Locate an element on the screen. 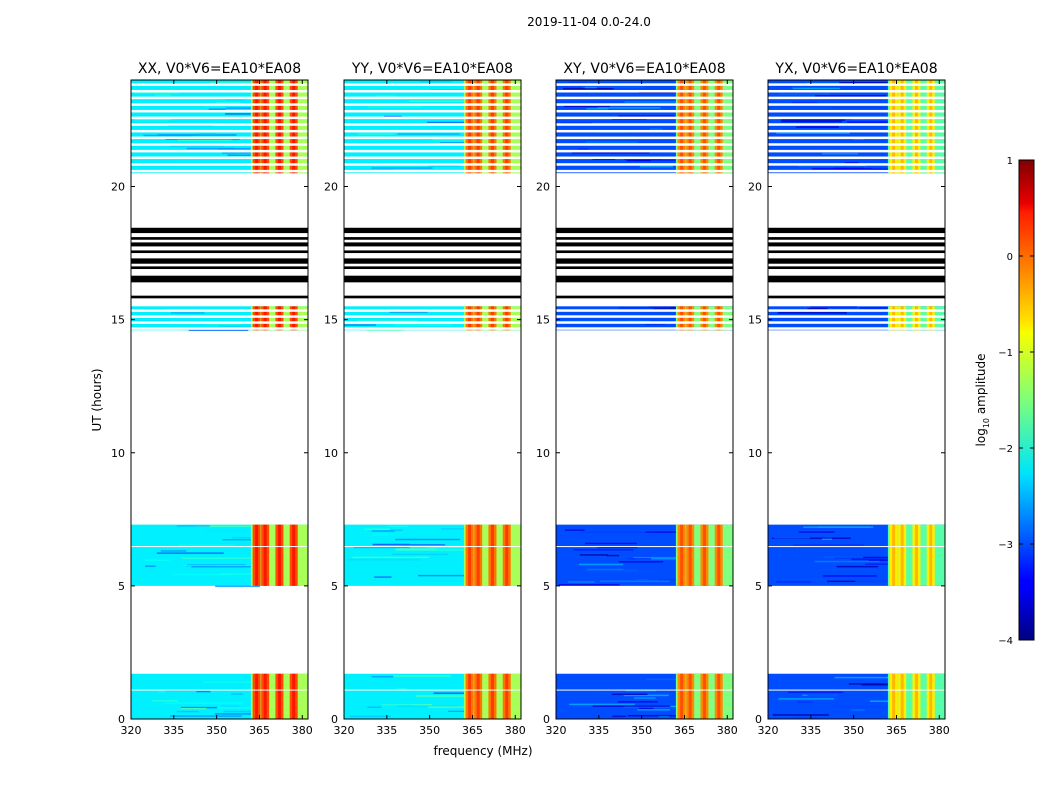 This screenshot has width=1050, height=800. panel-frame is located at coordinates (219, 399).